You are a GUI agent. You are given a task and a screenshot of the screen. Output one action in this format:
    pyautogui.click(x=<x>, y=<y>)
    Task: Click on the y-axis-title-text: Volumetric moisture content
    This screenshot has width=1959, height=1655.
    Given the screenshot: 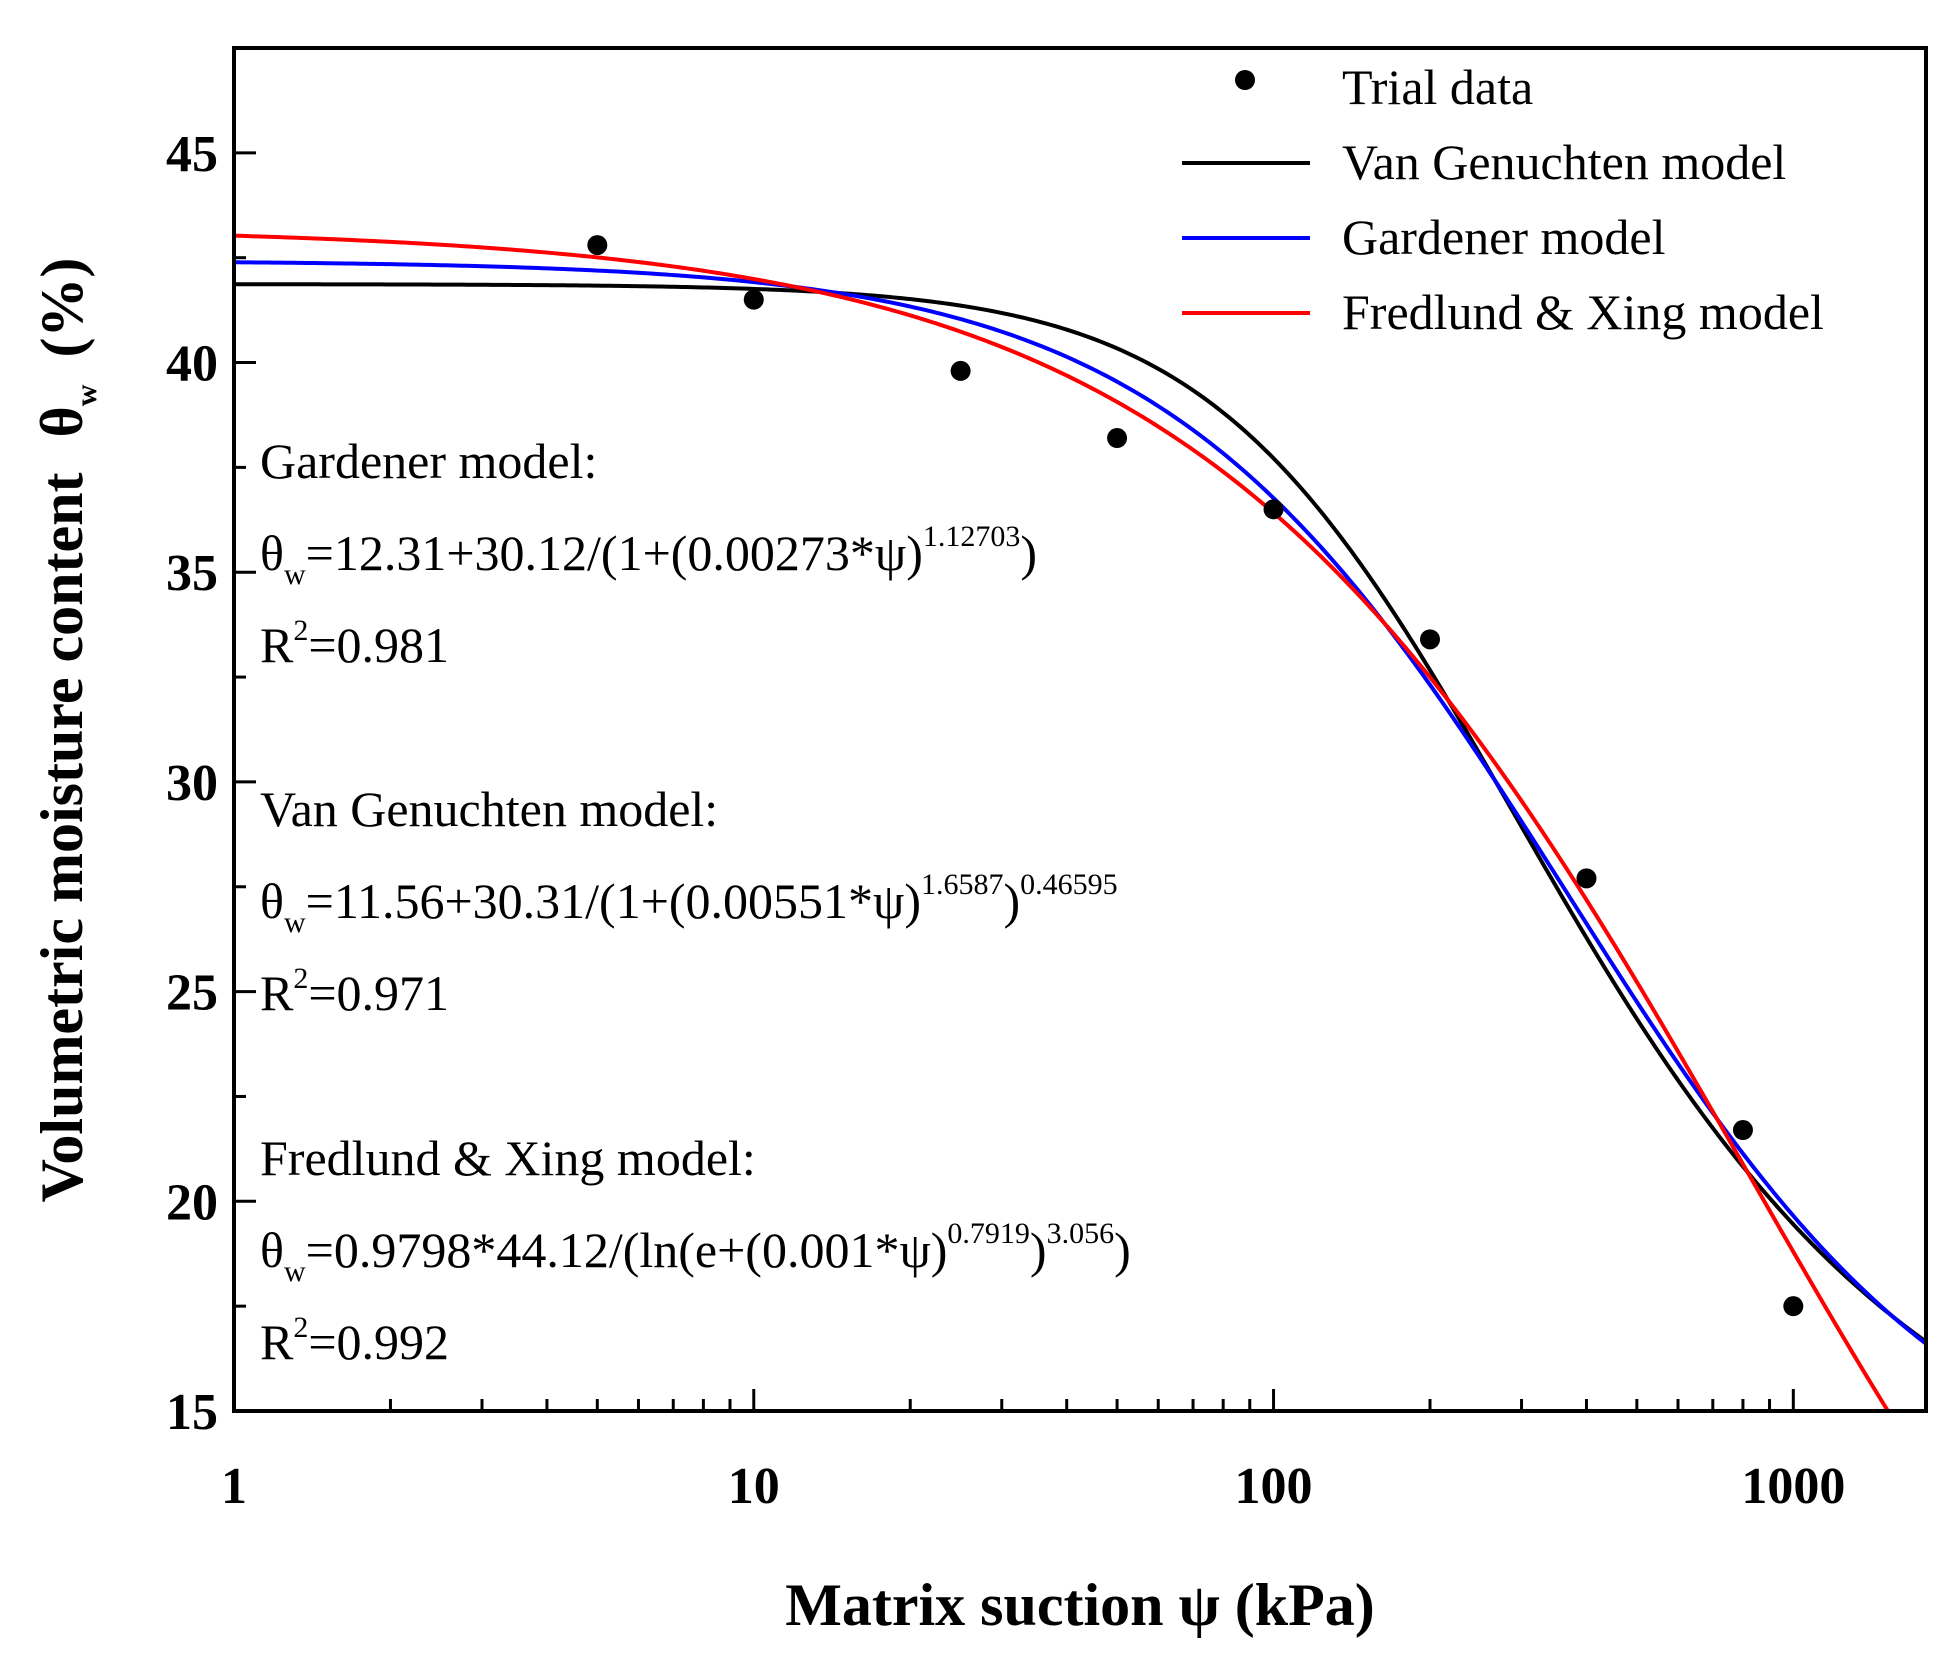 What is the action you would take?
    pyautogui.click(x=62, y=838)
    